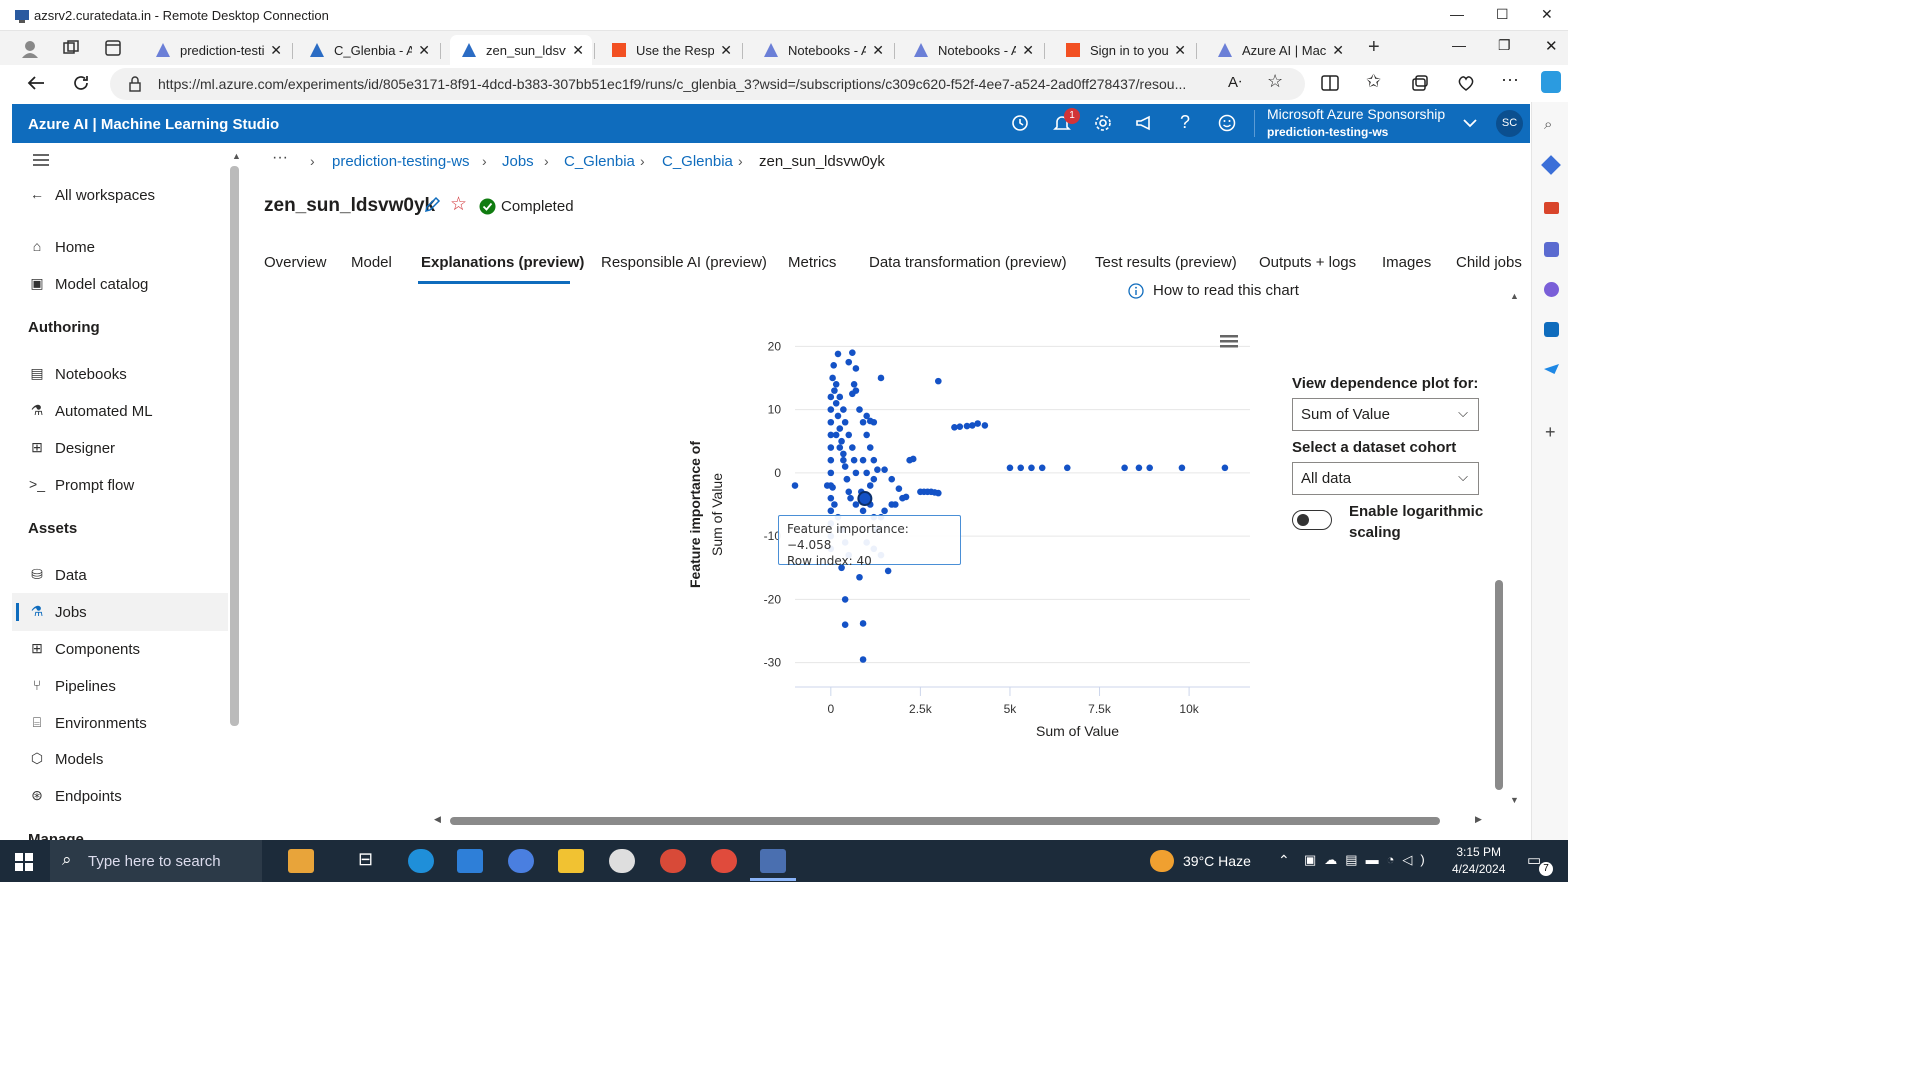 The height and width of the screenshot is (1080, 1920). I want to click on browser-tab: prediction-testi ✕, so click(217, 50).